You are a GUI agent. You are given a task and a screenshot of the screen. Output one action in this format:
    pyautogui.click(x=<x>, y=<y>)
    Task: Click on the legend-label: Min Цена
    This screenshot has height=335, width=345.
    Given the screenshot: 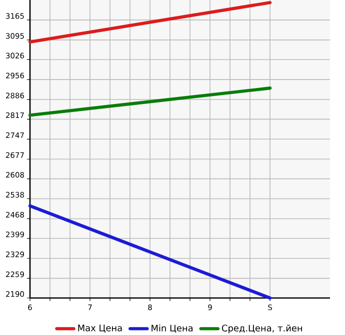 What is the action you would take?
    pyautogui.click(x=172, y=328)
    